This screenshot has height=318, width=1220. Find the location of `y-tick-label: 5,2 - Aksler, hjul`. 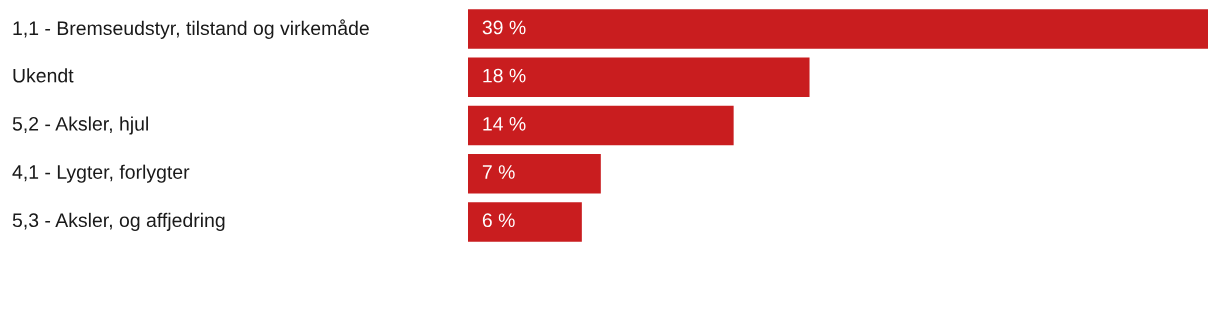

y-tick-label: 5,2 - Aksler, hjul is located at coordinates (80, 125).